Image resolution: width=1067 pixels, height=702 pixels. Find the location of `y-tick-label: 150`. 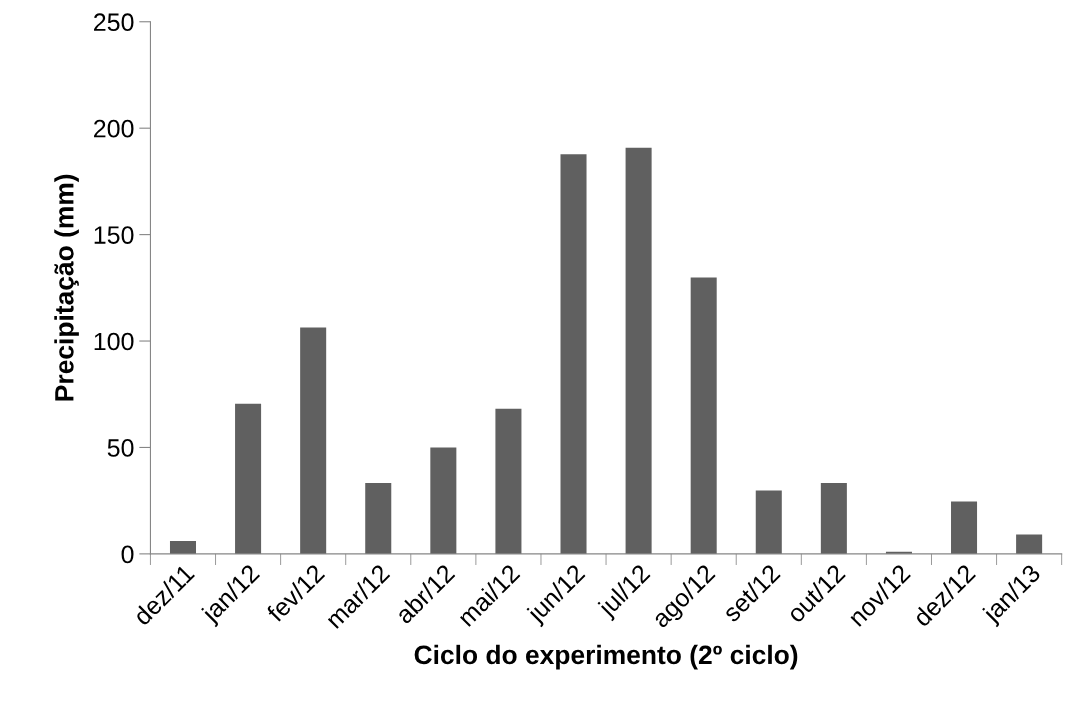

y-tick-label: 150 is located at coordinates (114, 235).